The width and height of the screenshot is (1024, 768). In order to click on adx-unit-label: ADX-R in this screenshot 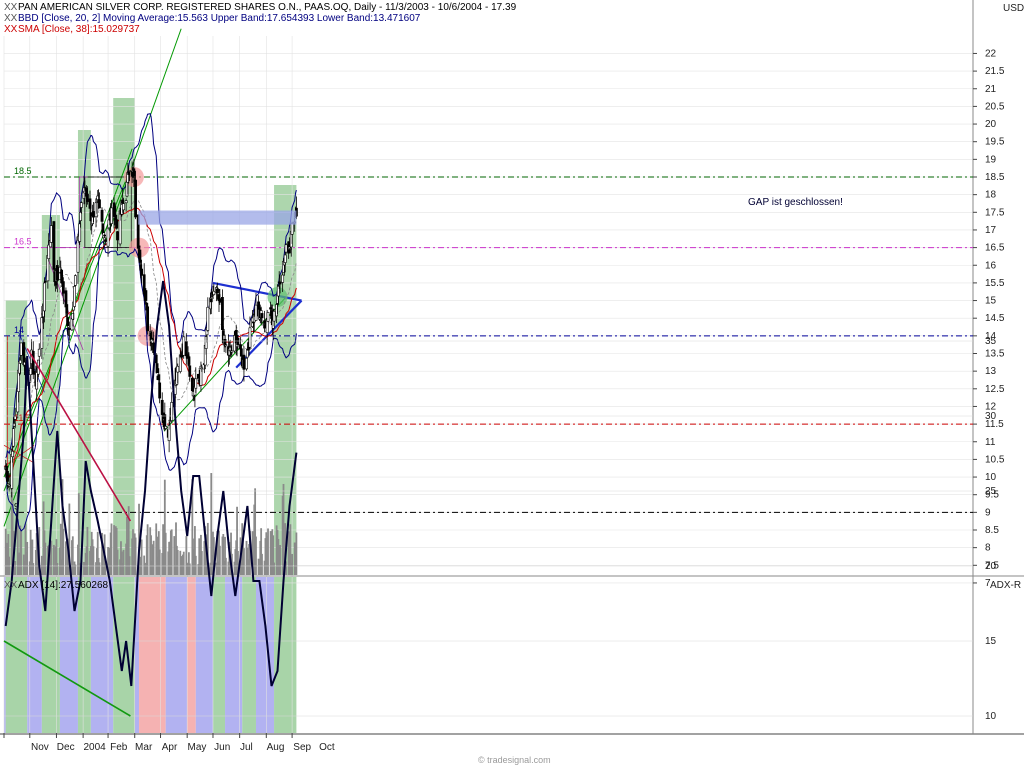, I will do `click(1005, 585)`.